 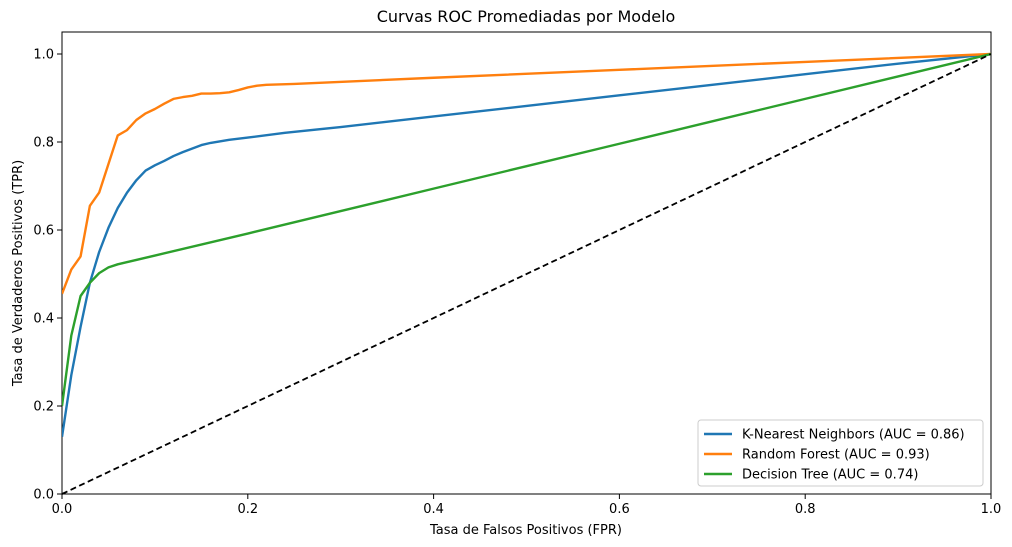 What do you see at coordinates (43, 55) in the screenshot?
I see `y-tick-label: 1.0` at bounding box center [43, 55].